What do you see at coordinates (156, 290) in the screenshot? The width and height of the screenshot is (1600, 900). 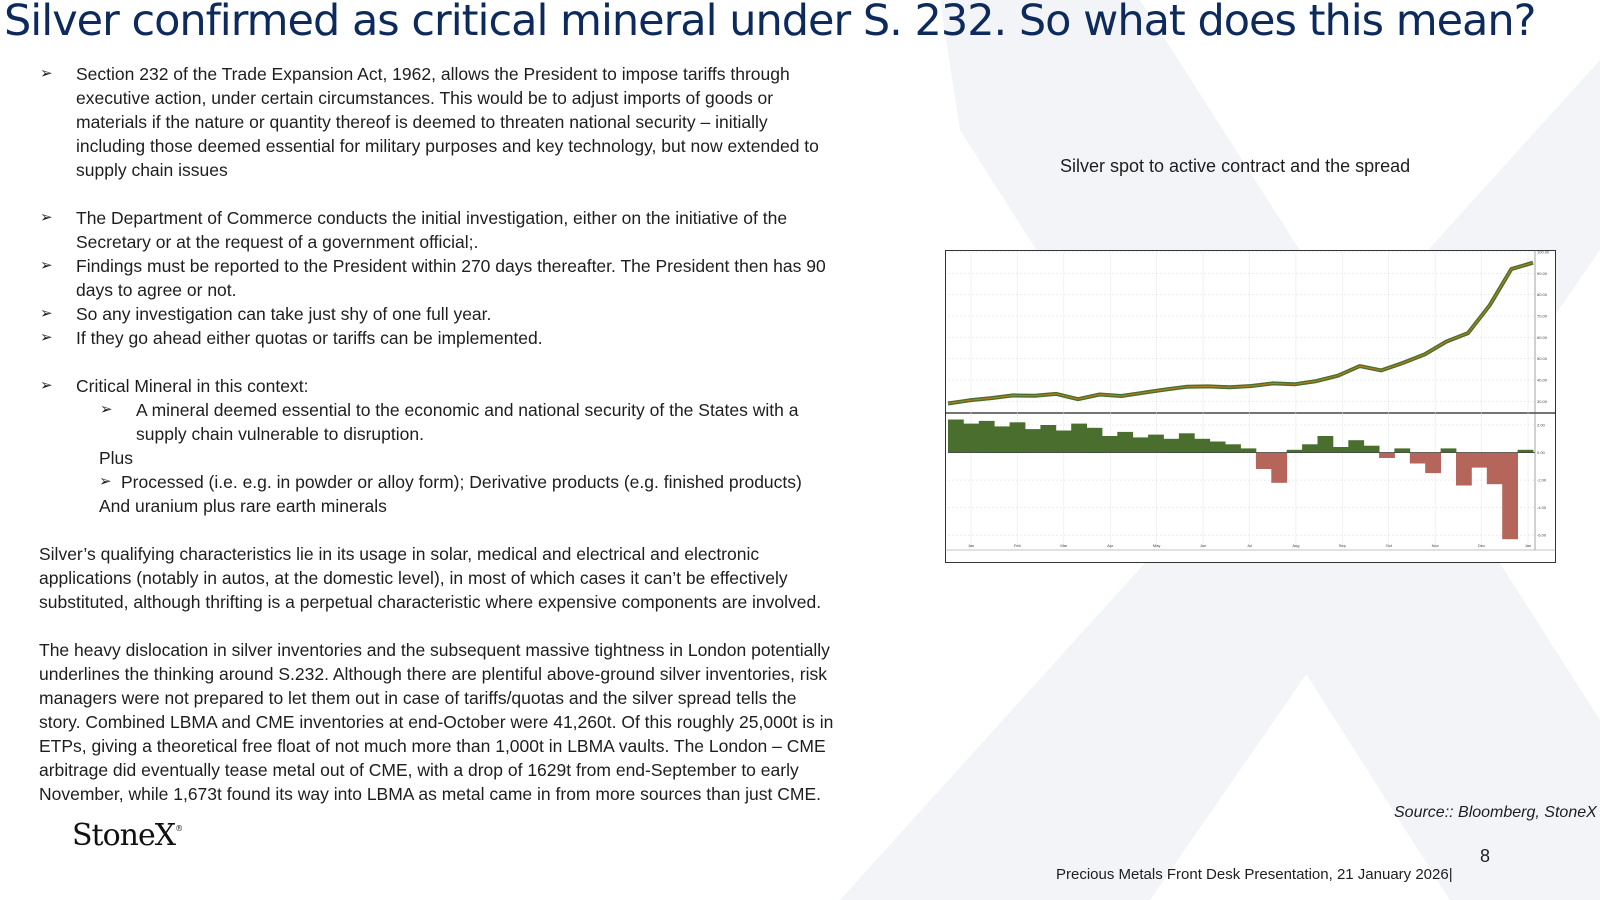 I see `bullet-line: days to agree or not.` at bounding box center [156, 290].